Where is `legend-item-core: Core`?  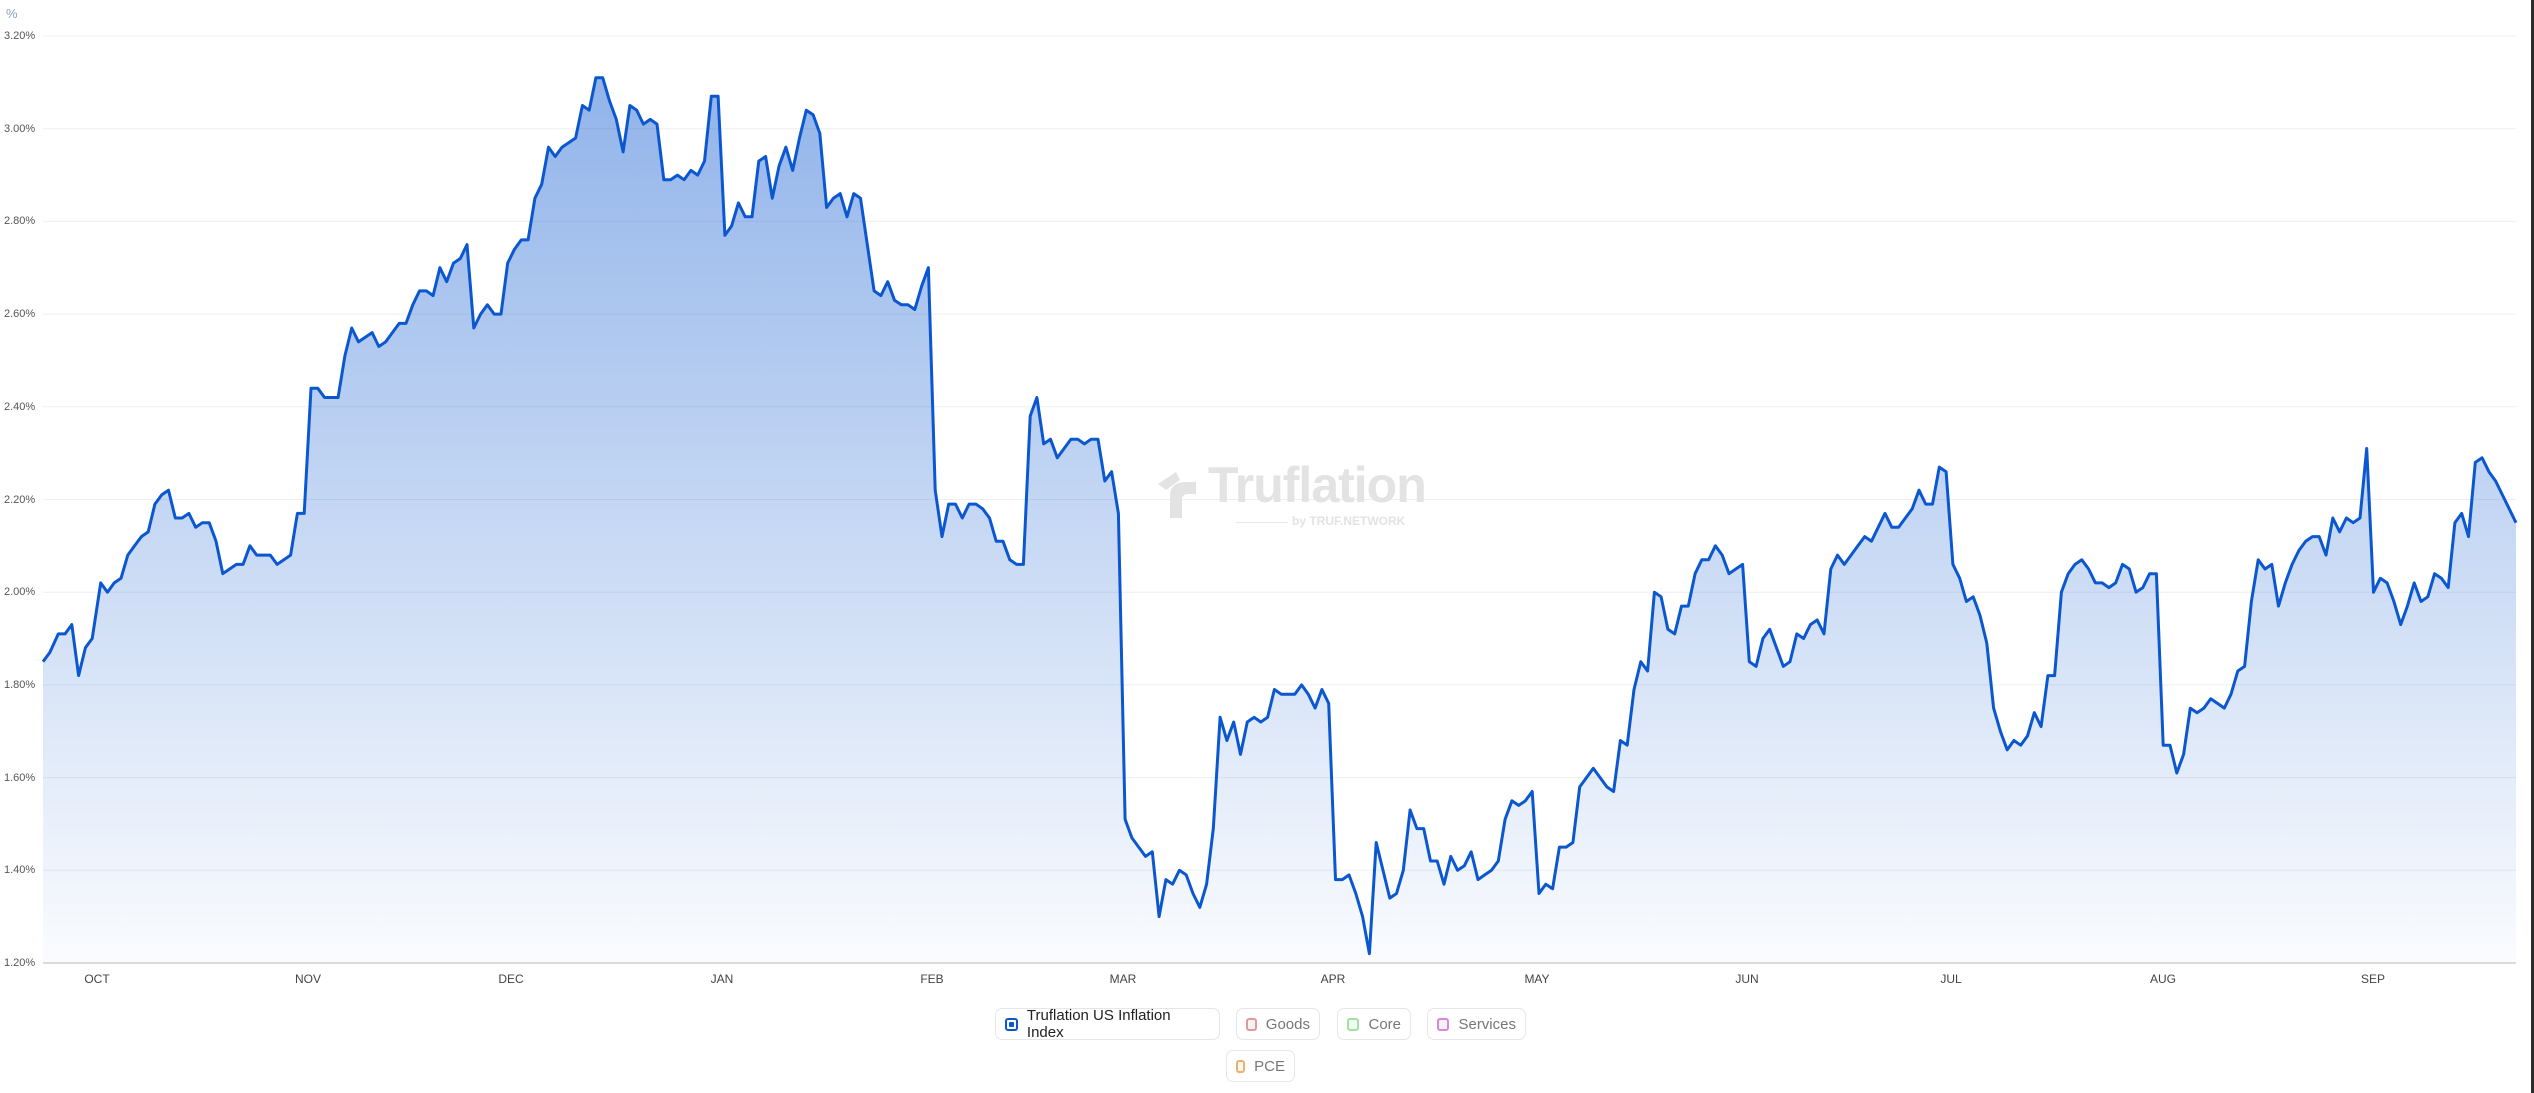 legend-item-core: Core is located at coordinates (1374, 1024).